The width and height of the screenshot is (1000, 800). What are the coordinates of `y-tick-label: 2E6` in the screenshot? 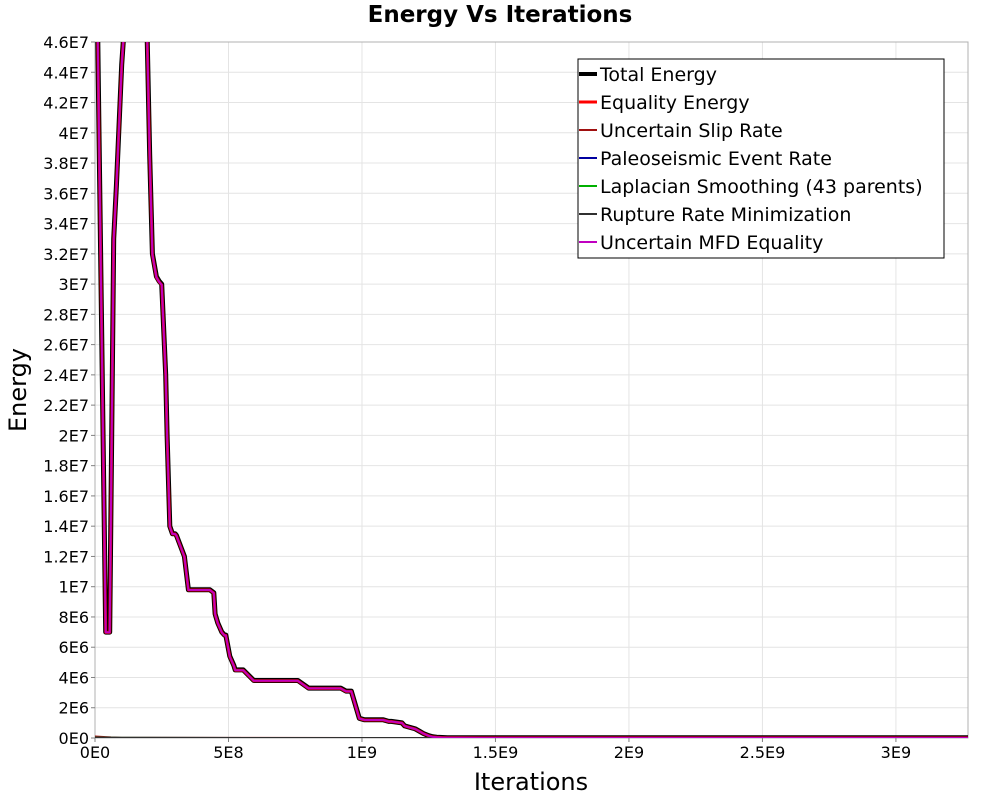 It's located at (74, 708).